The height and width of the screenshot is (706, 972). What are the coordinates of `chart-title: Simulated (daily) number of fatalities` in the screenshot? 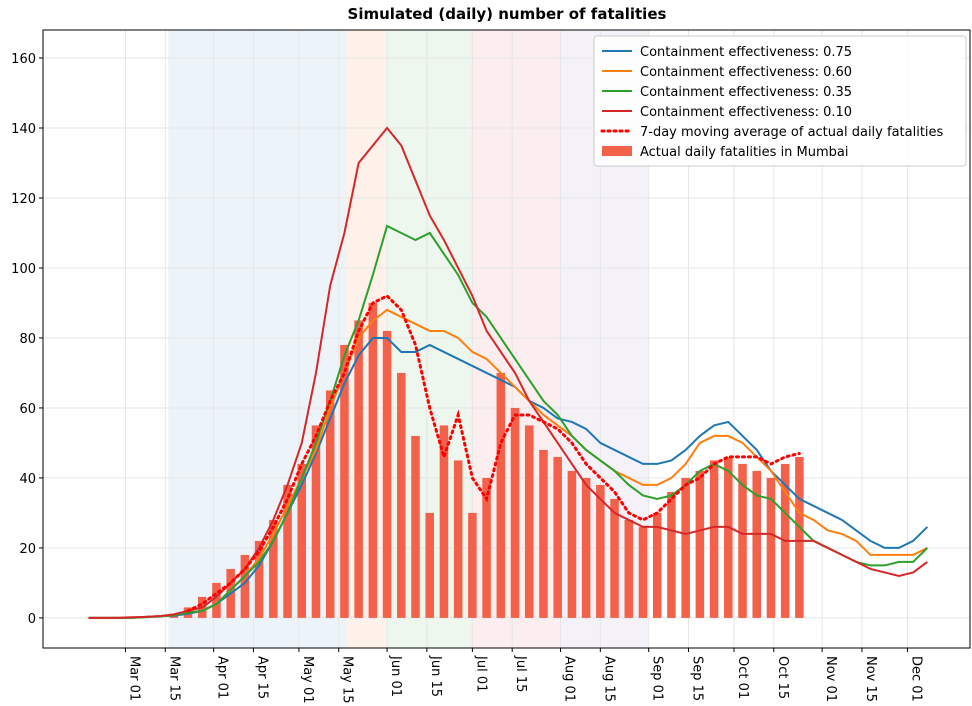 It's located at (507, 14).